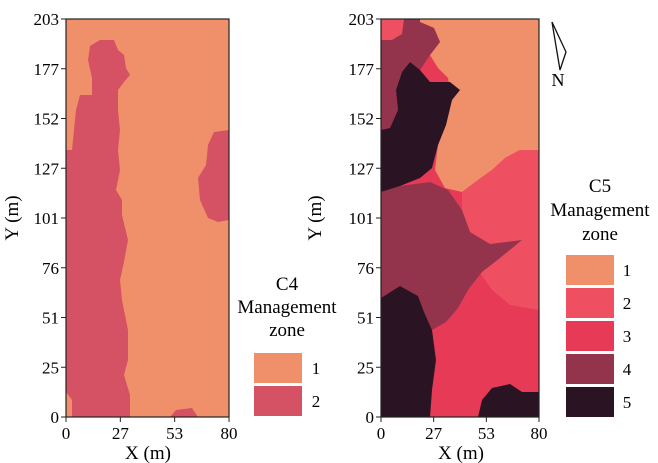 The height and width of the screenshot is (463, 658). I want to click on c5-legend-label: 4, so click(627, 369).